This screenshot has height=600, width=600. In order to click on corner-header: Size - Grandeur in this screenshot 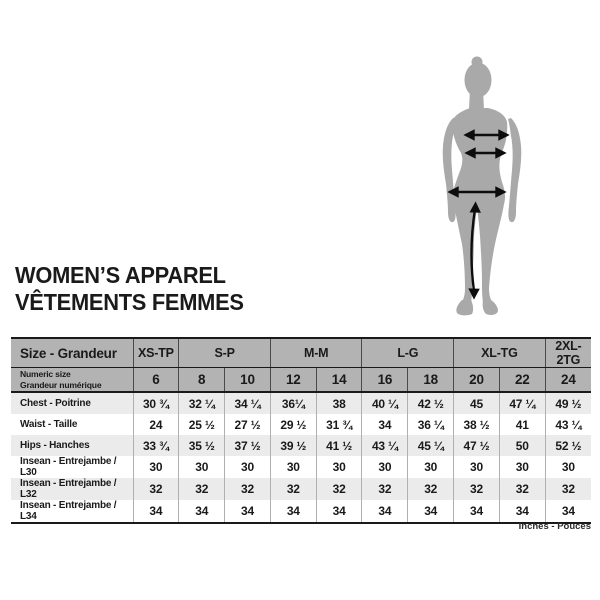, I will do `click(72, 352)`.